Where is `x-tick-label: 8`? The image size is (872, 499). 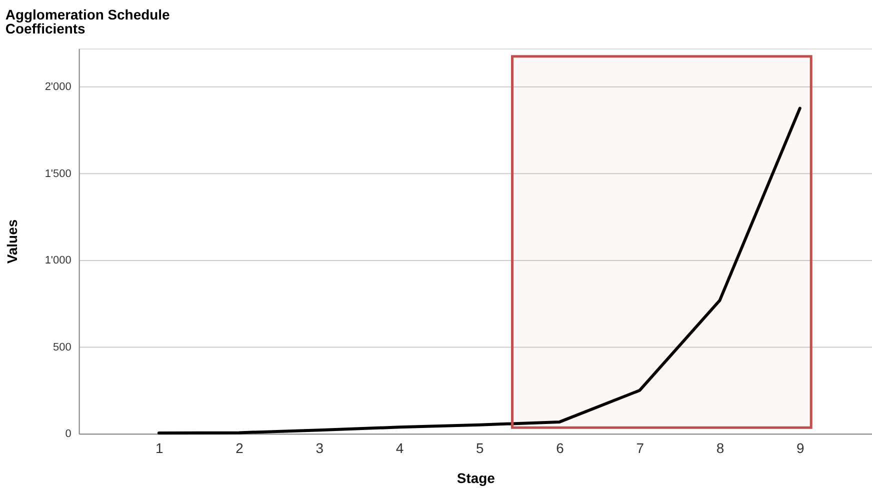
x-tick-label: 8 is located at coordinates (720, 448).